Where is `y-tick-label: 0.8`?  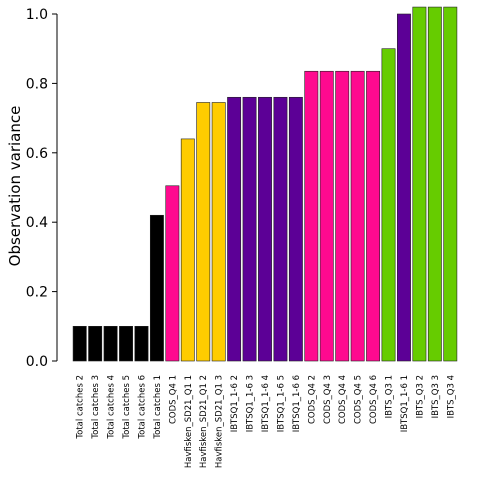 y-tick-label: 0.8 is located at coordinates (37, 84).